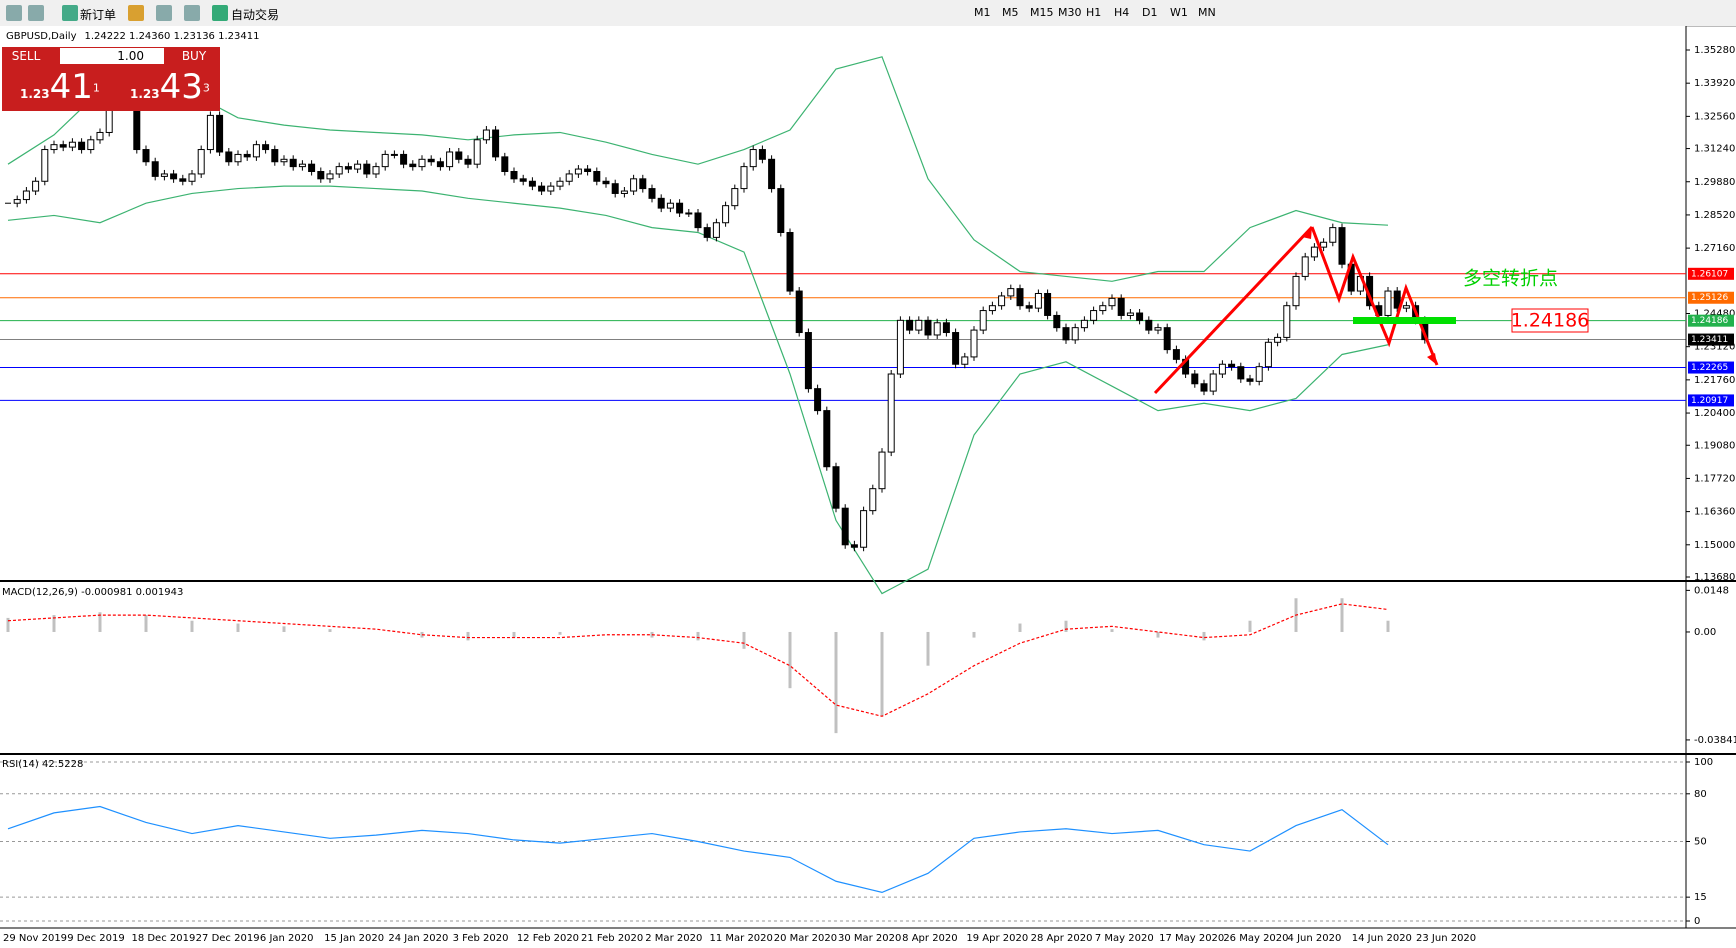 Image resolution: width=1736 pixels, height=948 pixels. What do you see at coordinates (1714, 314) in the screenshot?
I see `y-tick-label: 1.24480` at bounding box center [1714, 314].